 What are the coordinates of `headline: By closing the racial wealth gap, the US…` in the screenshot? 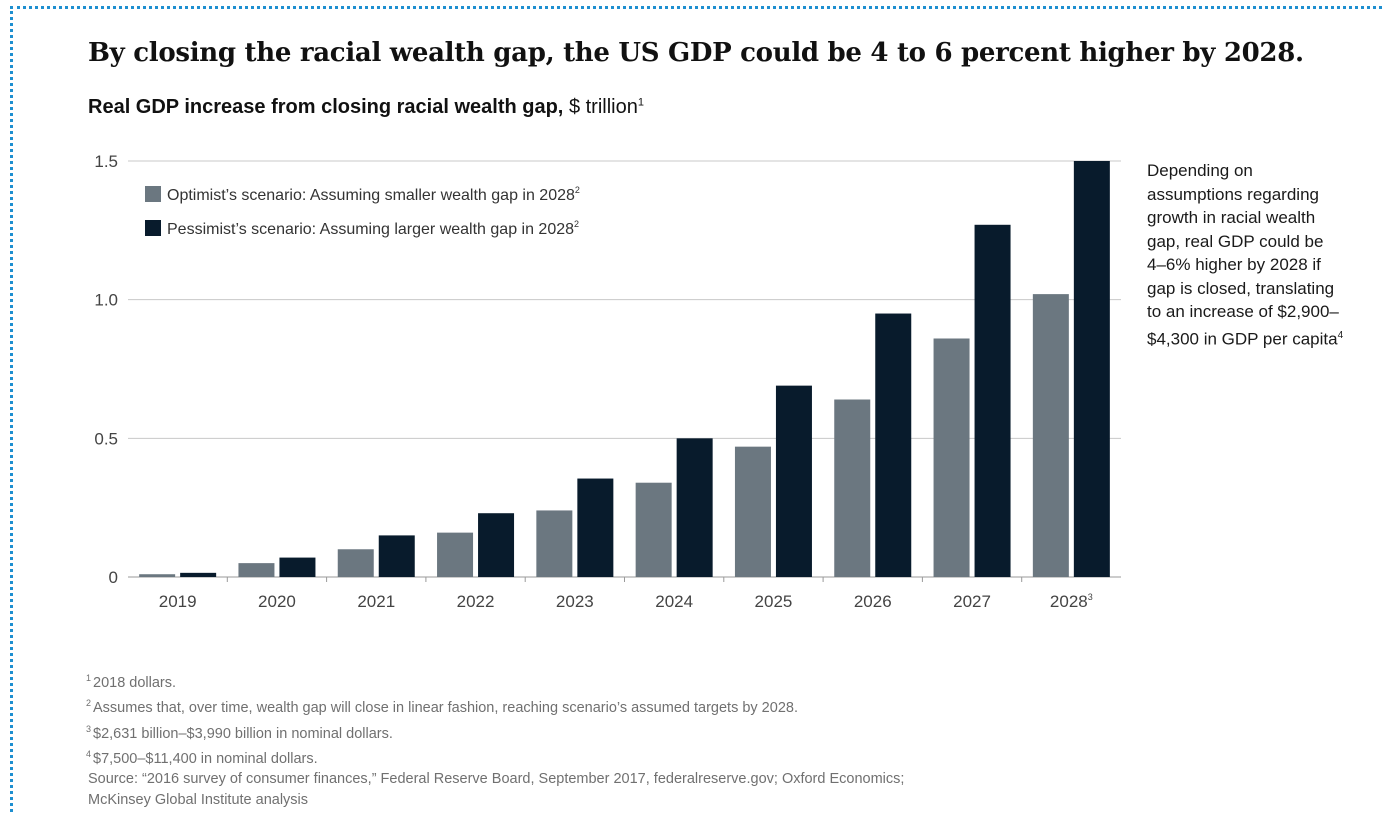 It's located at (696, 53).